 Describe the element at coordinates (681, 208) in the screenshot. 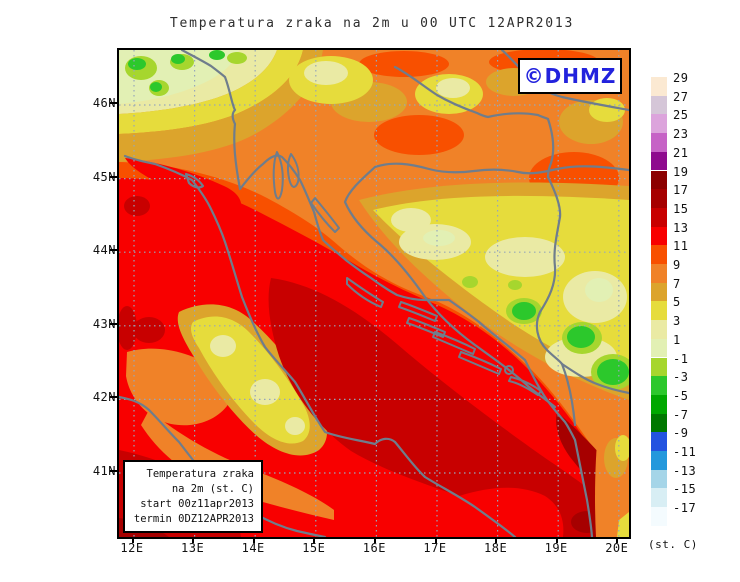

I see `legend-value: 15` at that location.